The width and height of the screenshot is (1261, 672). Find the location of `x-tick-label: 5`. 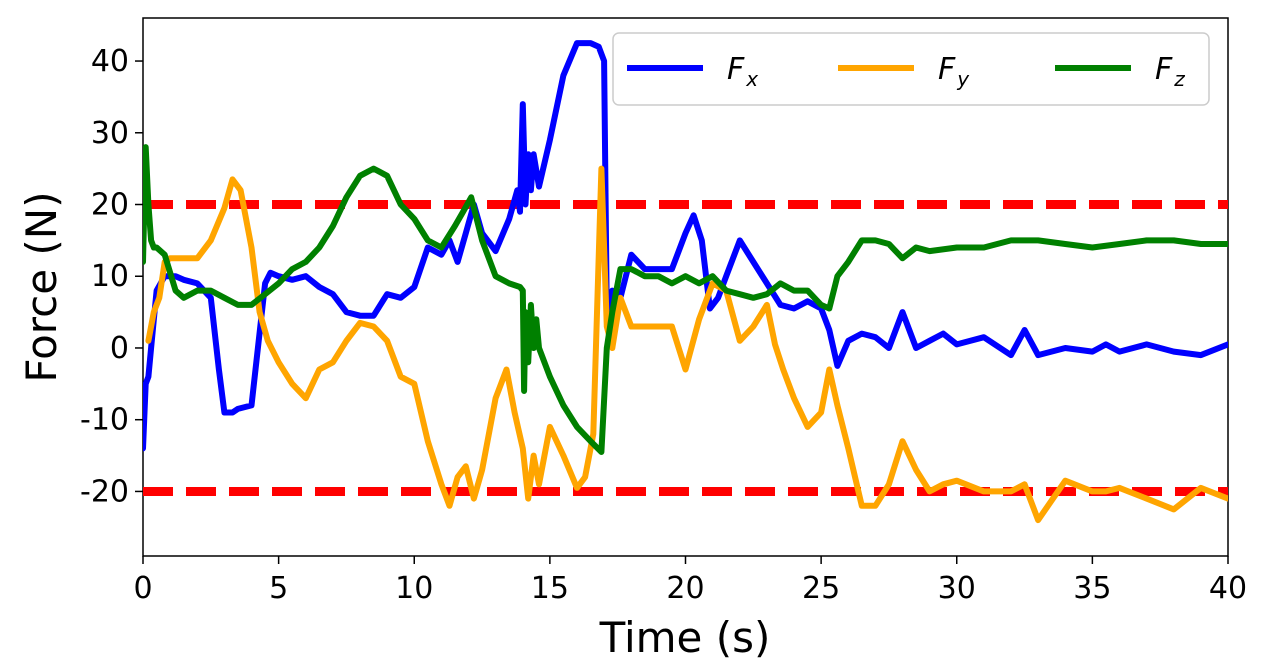

x-tick-label: 5 is located at coordinates (278, 588).